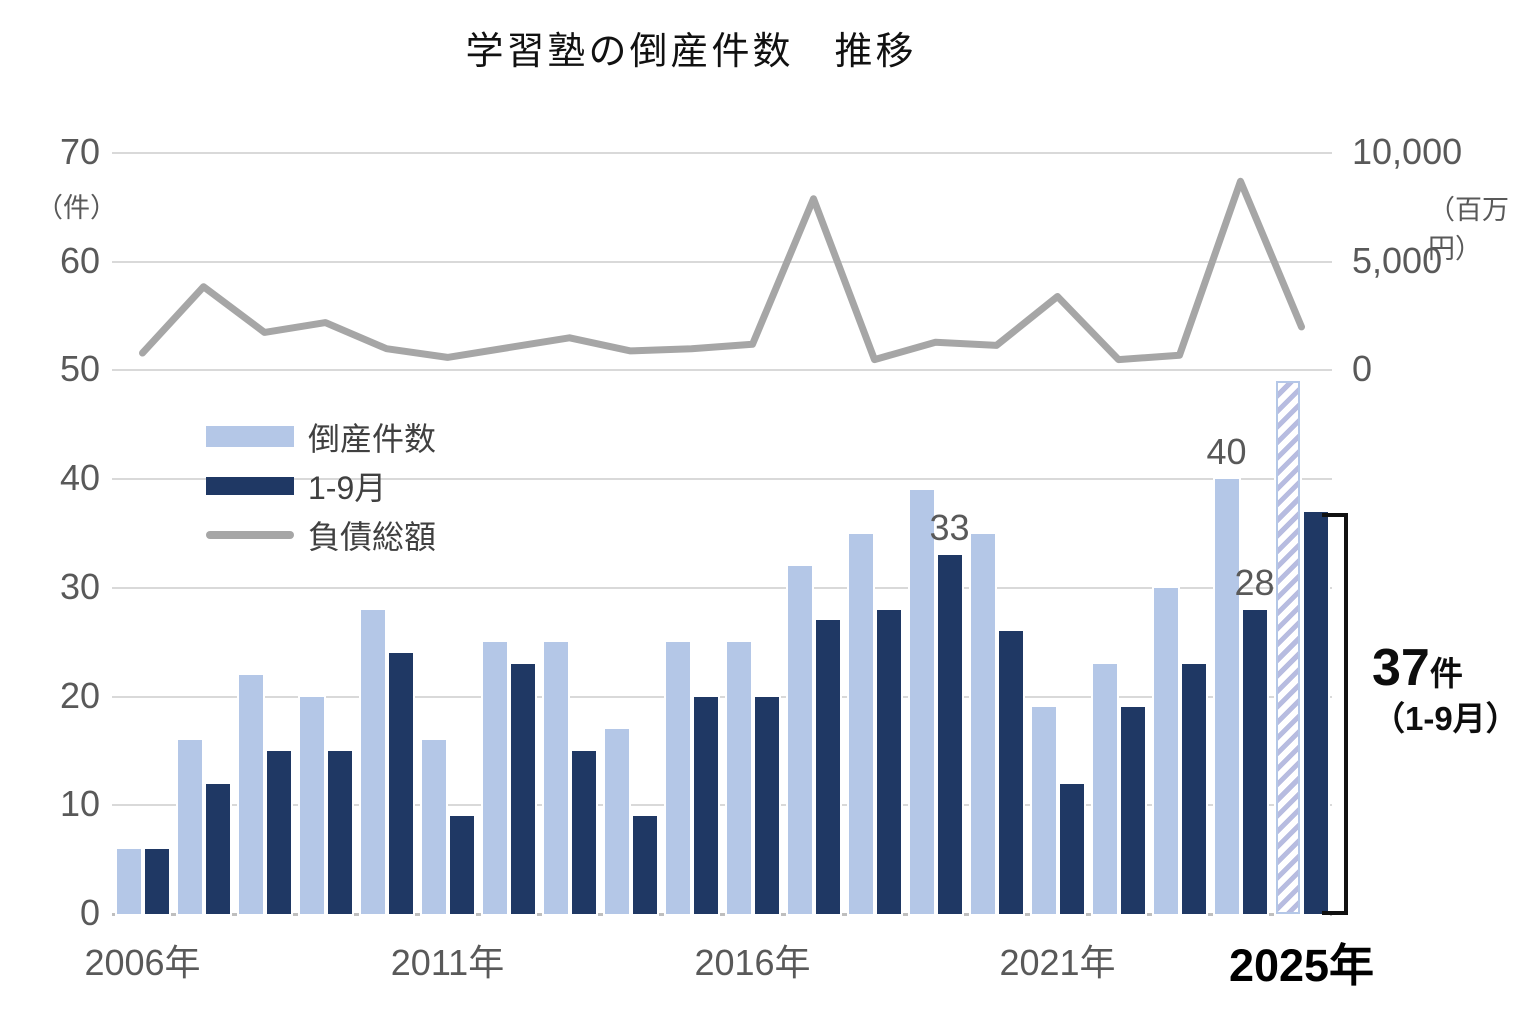  I want to click on bar-jan-sep-2015, so click(705, 805).